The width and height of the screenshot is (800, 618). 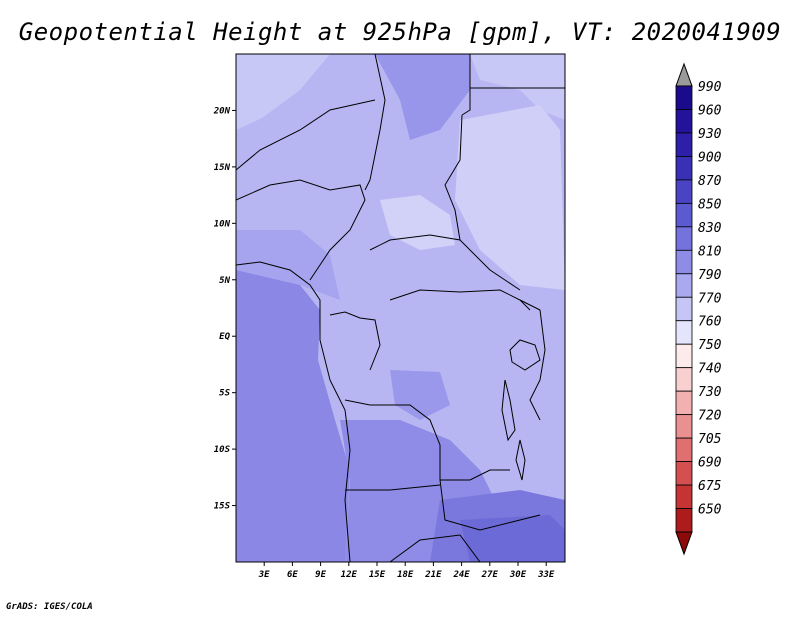 What do you see at coordinates (405, 575) in the screenshot?
I see `lon-tick-label: 18E` at bounding box center [405, 575].